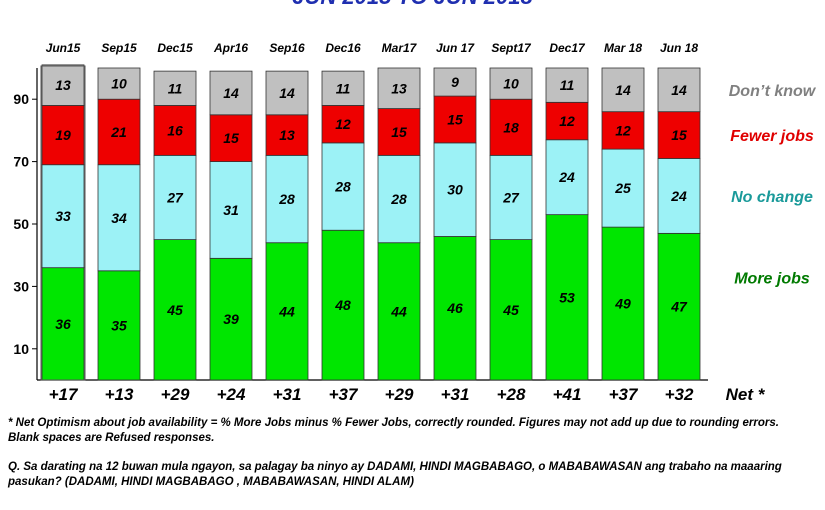 This screenshot has height=510, width=825. I want to click on net-value-label: +28, so click(511, 394).